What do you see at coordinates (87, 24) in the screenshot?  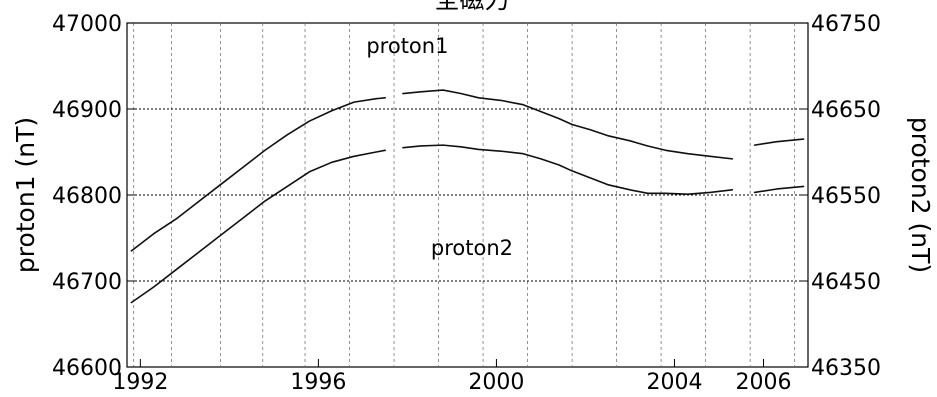 I see `left-y-tick-label: 47000` at bounding box center [87, 24].